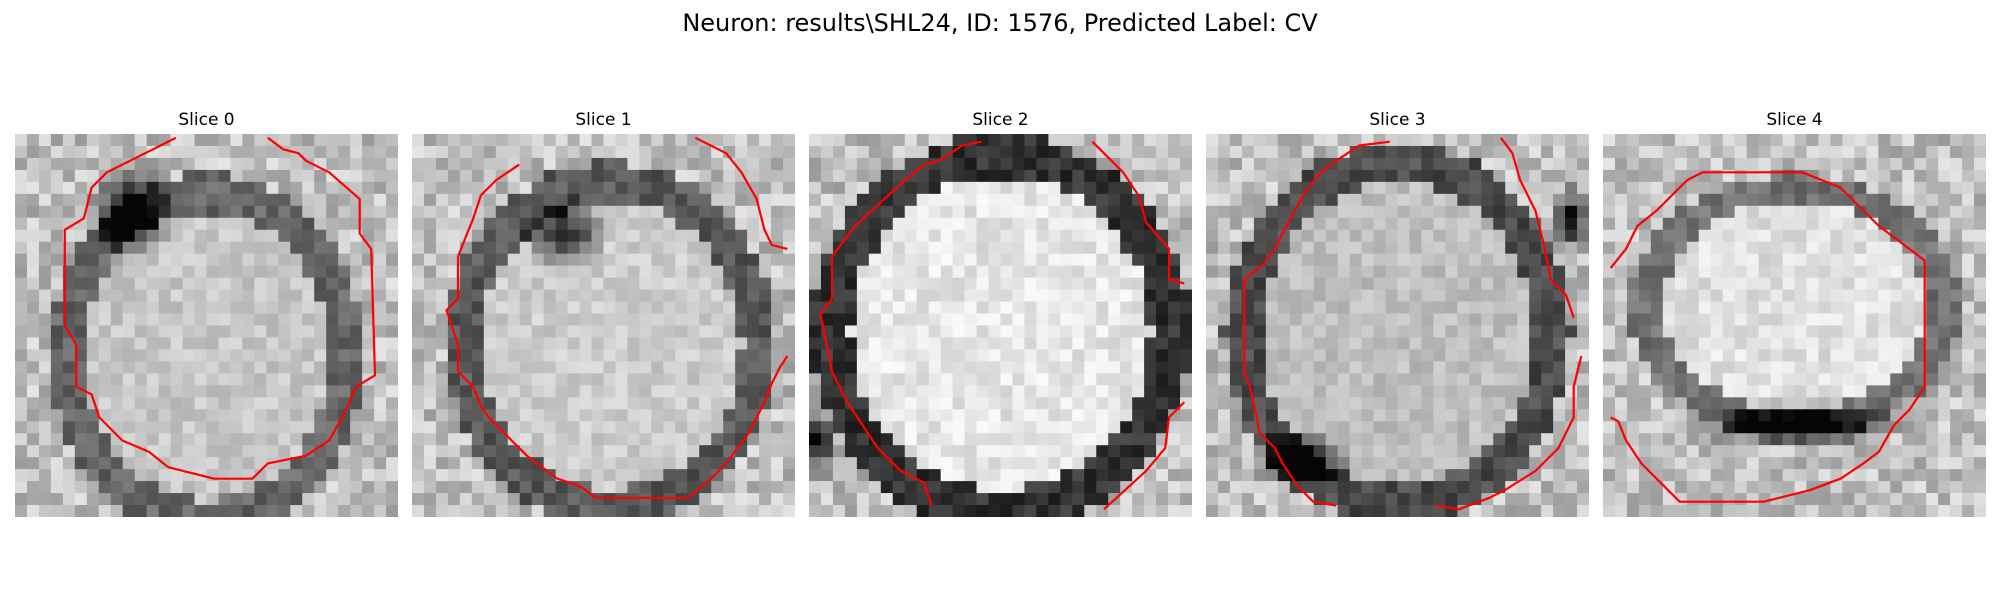 Image resolution: width=2000 pixels, height=600 pixels. What do you see at coordinates (1000, 120) in the screenshot?
I see `slice-title: Slice 2` at bounding box center [1000, 120].